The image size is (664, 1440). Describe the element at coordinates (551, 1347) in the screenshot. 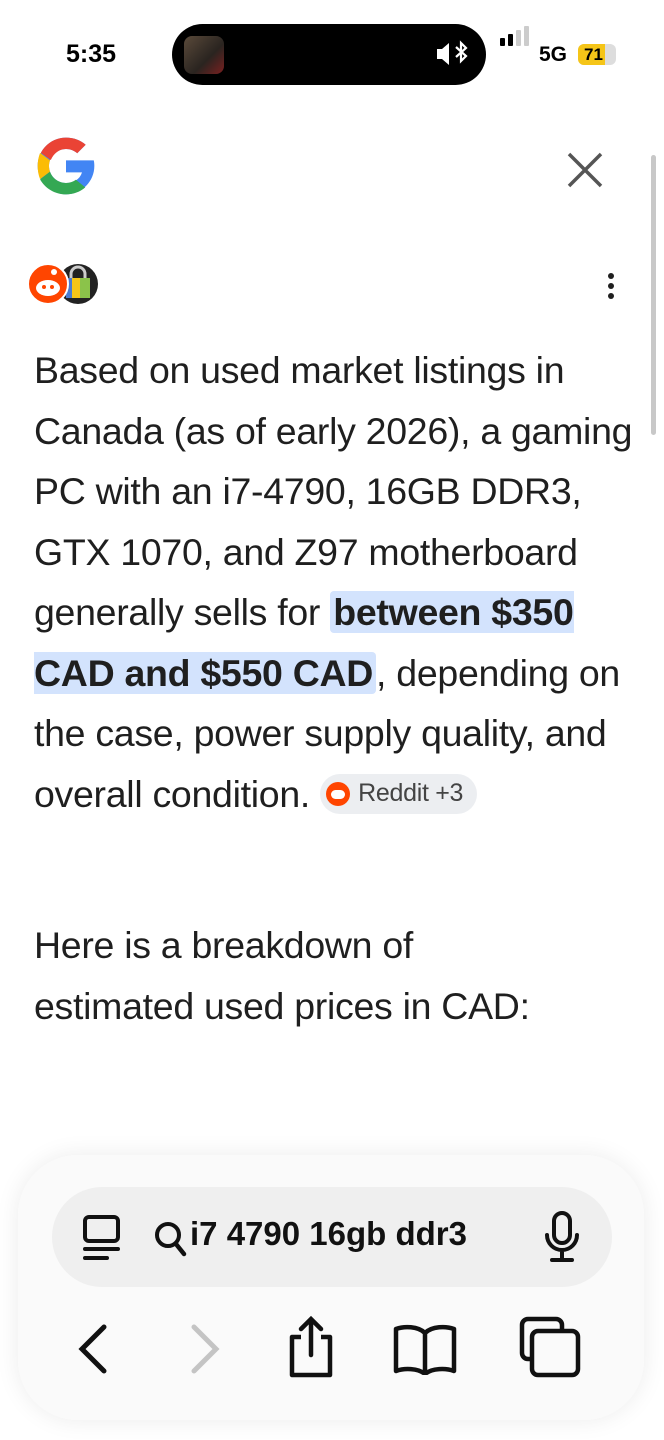

I see `tabs-icon` at that location.